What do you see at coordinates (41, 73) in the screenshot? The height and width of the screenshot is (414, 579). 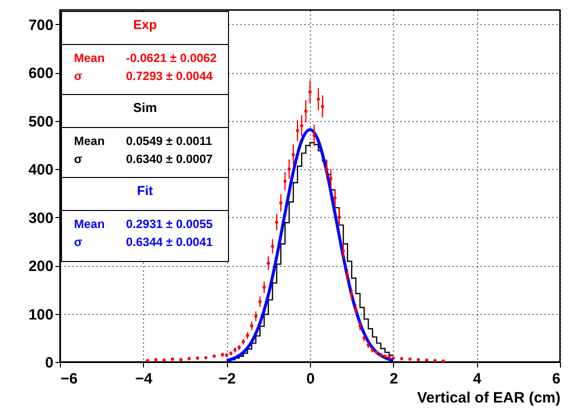 I see `y-tick-label: 600` at bounding box center [41, 73].